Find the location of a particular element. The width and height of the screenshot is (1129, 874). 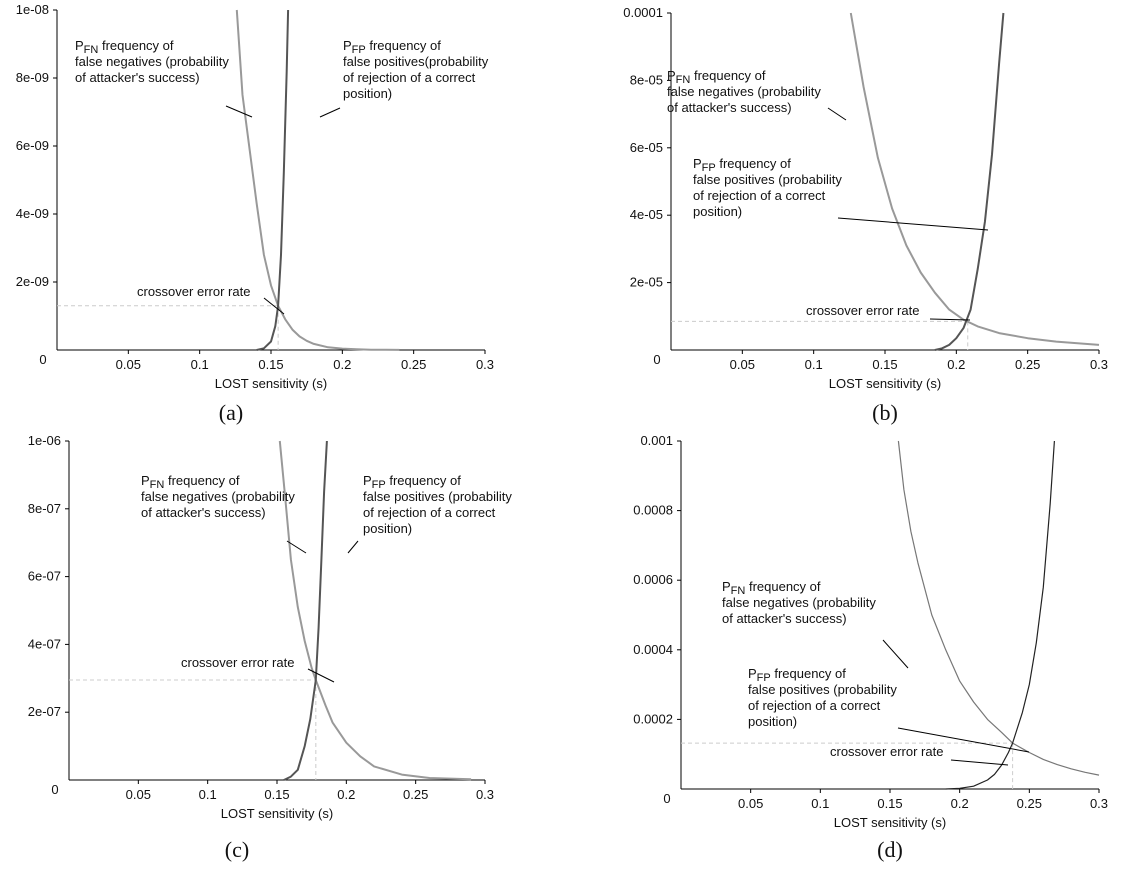

y-tick-label: 6e-07 is located at coordinates (44, 576).